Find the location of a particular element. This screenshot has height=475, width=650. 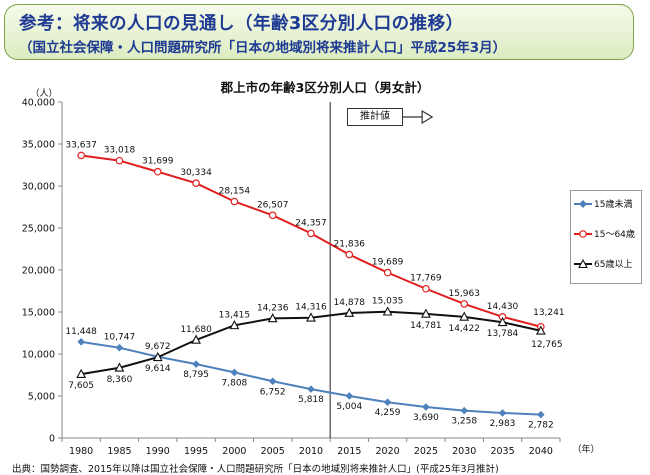

data-label-under15: 6,752 is located at coordinates (273, 392).